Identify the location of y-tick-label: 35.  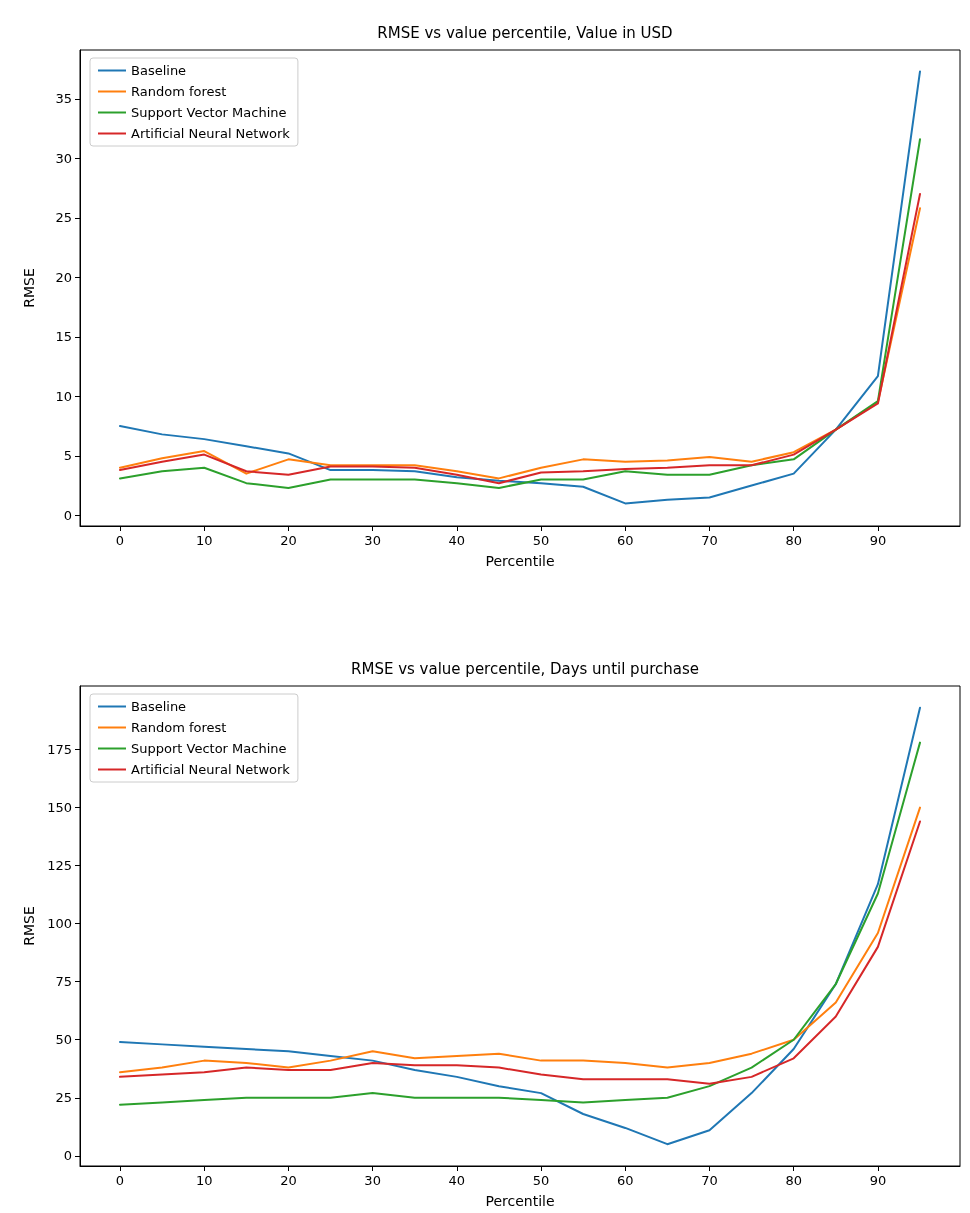
(63, 99).